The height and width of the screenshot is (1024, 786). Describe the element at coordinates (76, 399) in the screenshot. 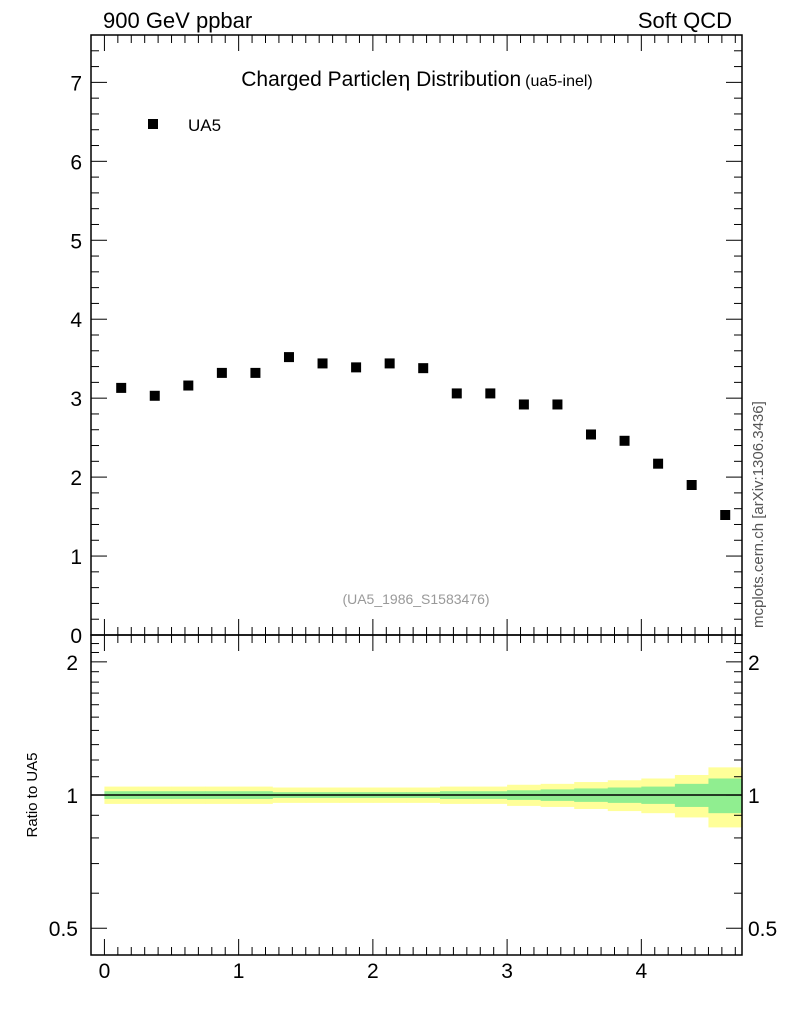

I see `main-y-tick-label: 3` at that location.